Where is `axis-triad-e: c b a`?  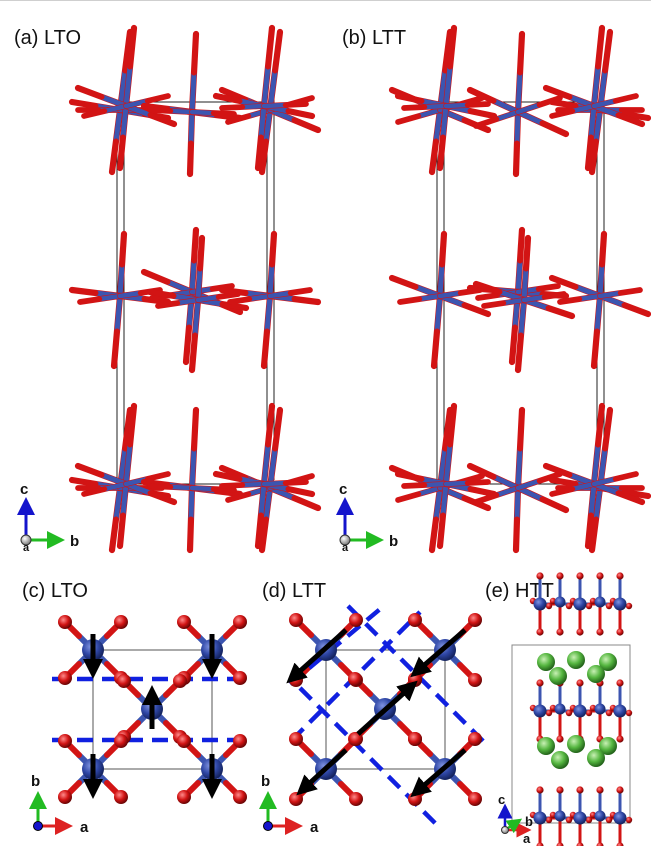
axis-triad-e: c b a is located at coordinates (515, 819).